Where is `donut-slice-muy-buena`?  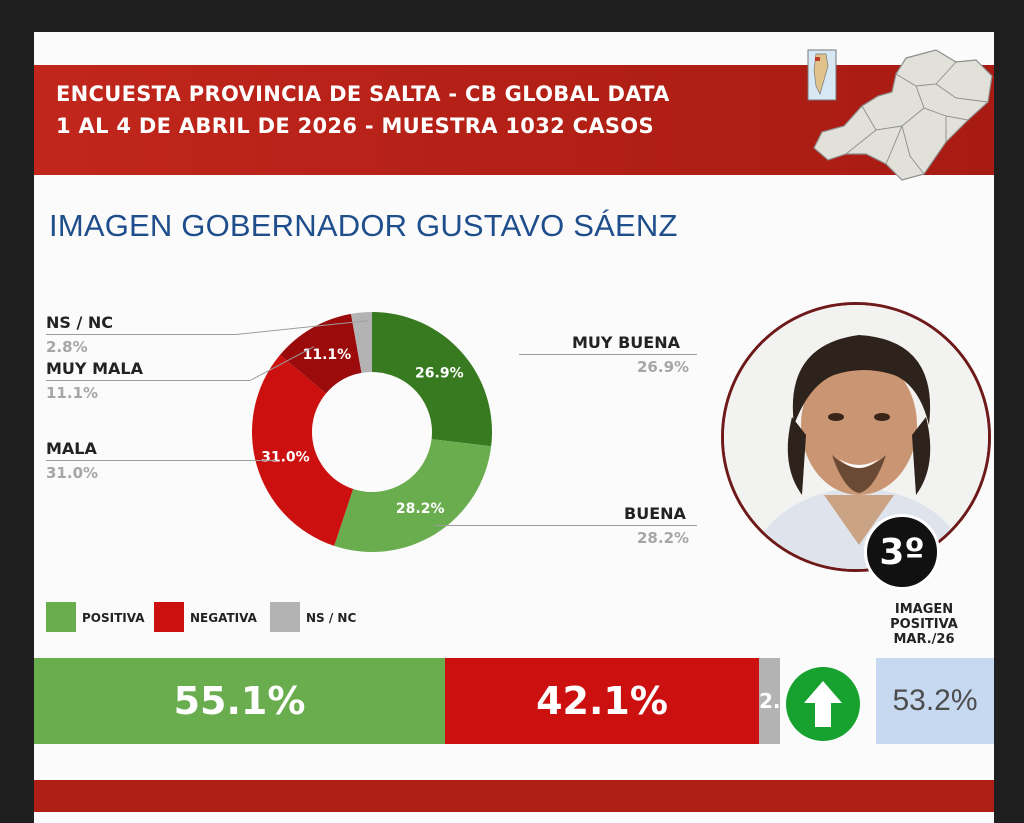
donut-slice-muy-buena is located at coordinates (432, 379).